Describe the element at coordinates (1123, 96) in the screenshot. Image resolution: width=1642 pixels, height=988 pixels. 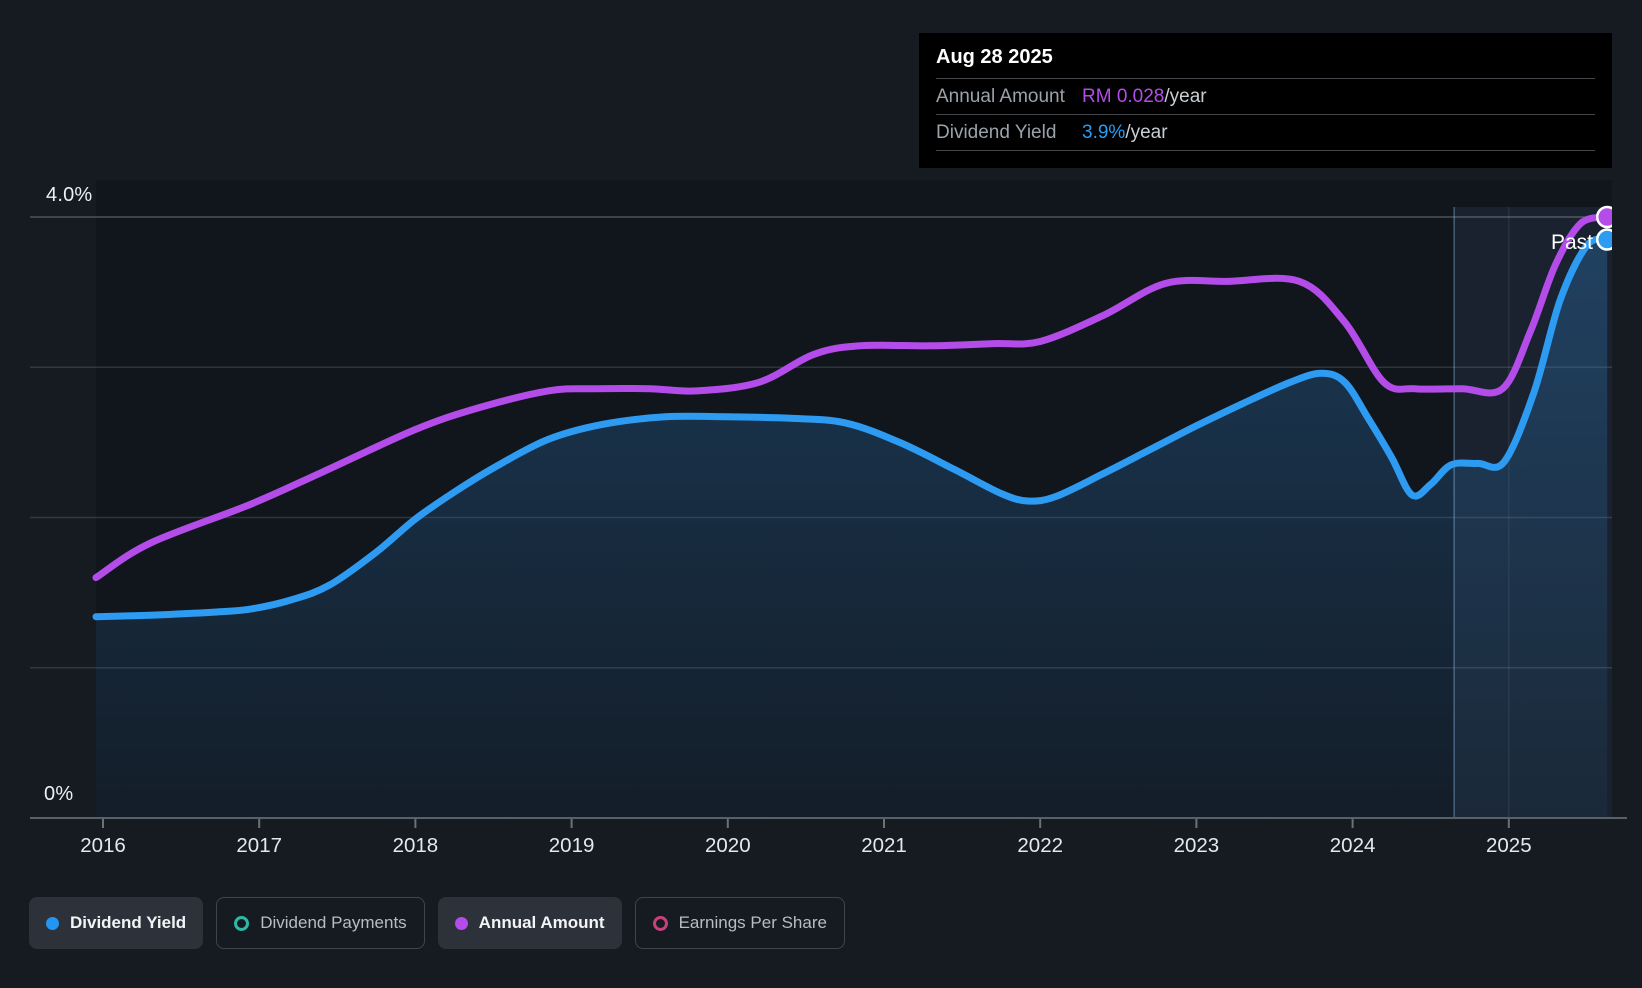
I see `tooltip-row-value: RM 0.028` at that location.